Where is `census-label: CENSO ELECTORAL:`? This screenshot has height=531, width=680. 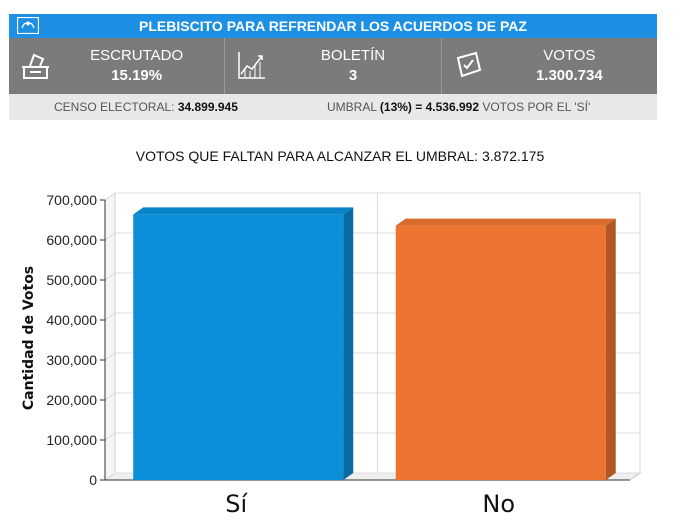 census-label: CENSO ELECTORAL: is located at coordinates (114, 107).